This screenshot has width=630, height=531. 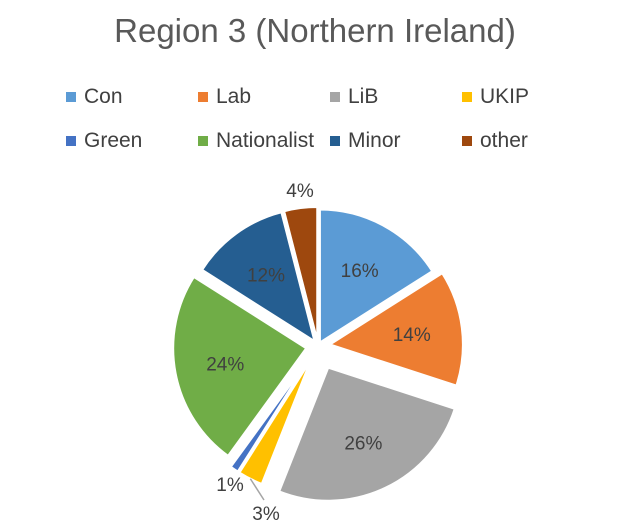 I want to click on data-label-ukip: 3%, so click(x=266, y=514).